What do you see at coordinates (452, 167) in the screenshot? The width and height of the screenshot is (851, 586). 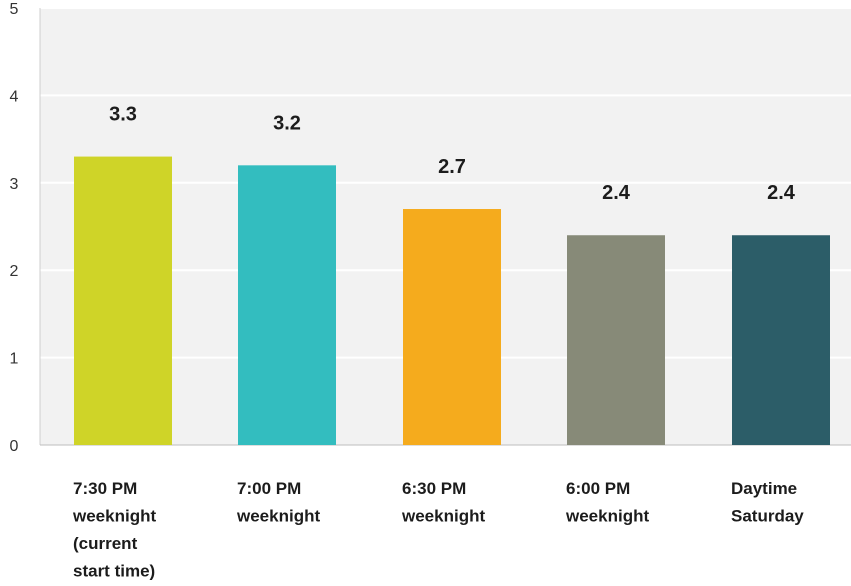 I see `data-label: 2.7` at bounding box center [452, 167].